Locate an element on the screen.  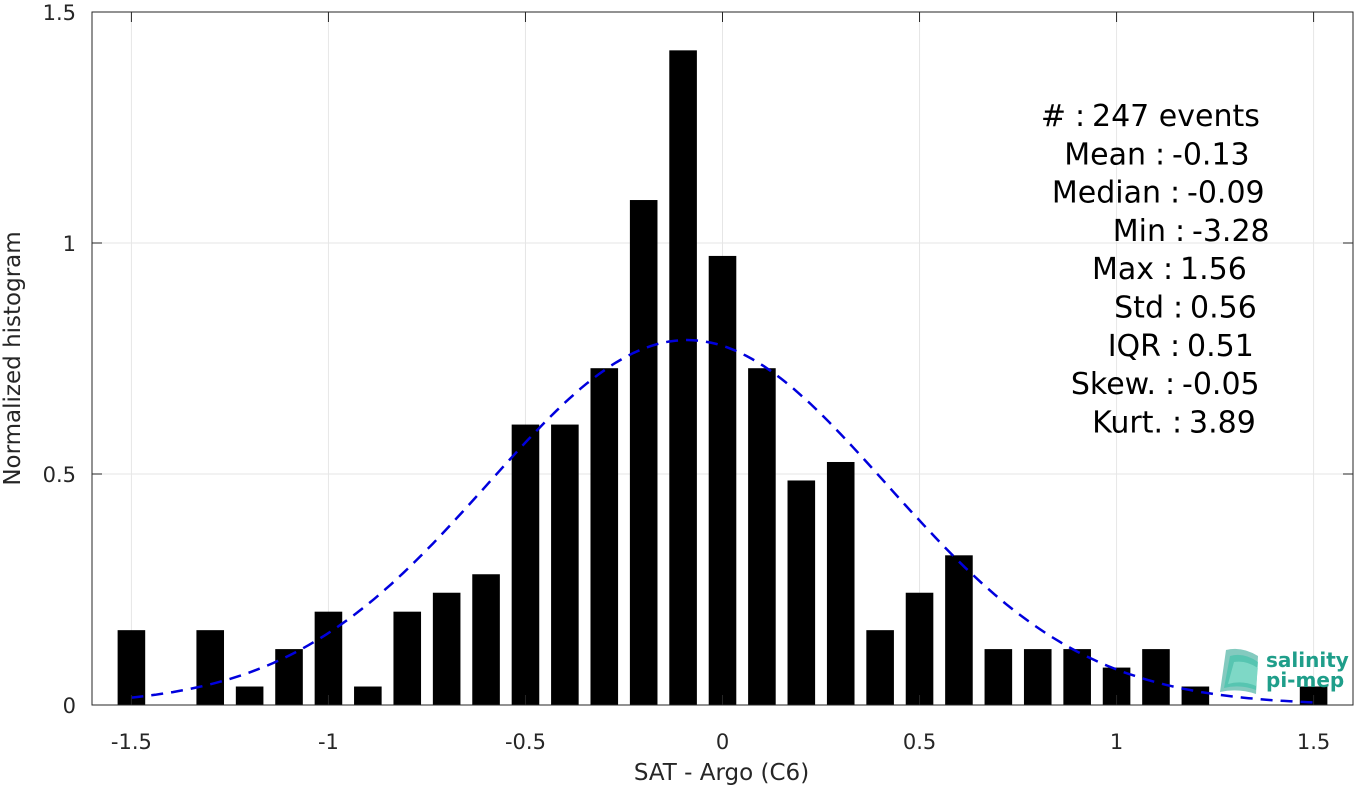
stat-key: Mean is located at coordinates (1105, 154).